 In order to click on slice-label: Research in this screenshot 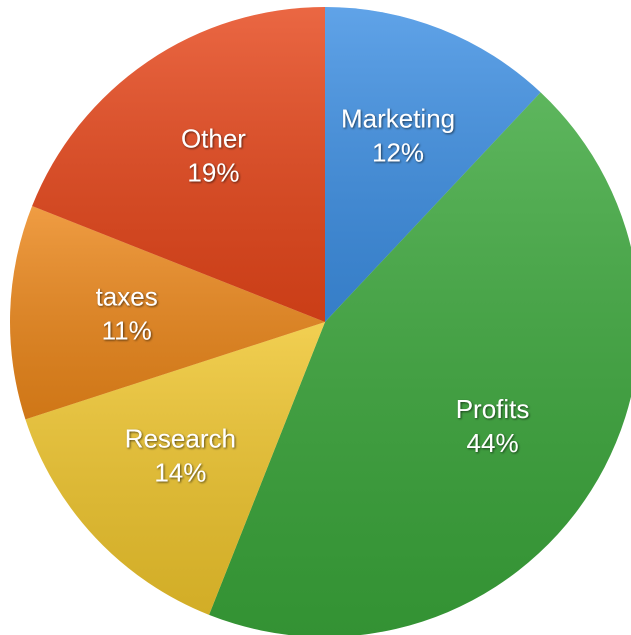, I will do `click(180, 439)`.